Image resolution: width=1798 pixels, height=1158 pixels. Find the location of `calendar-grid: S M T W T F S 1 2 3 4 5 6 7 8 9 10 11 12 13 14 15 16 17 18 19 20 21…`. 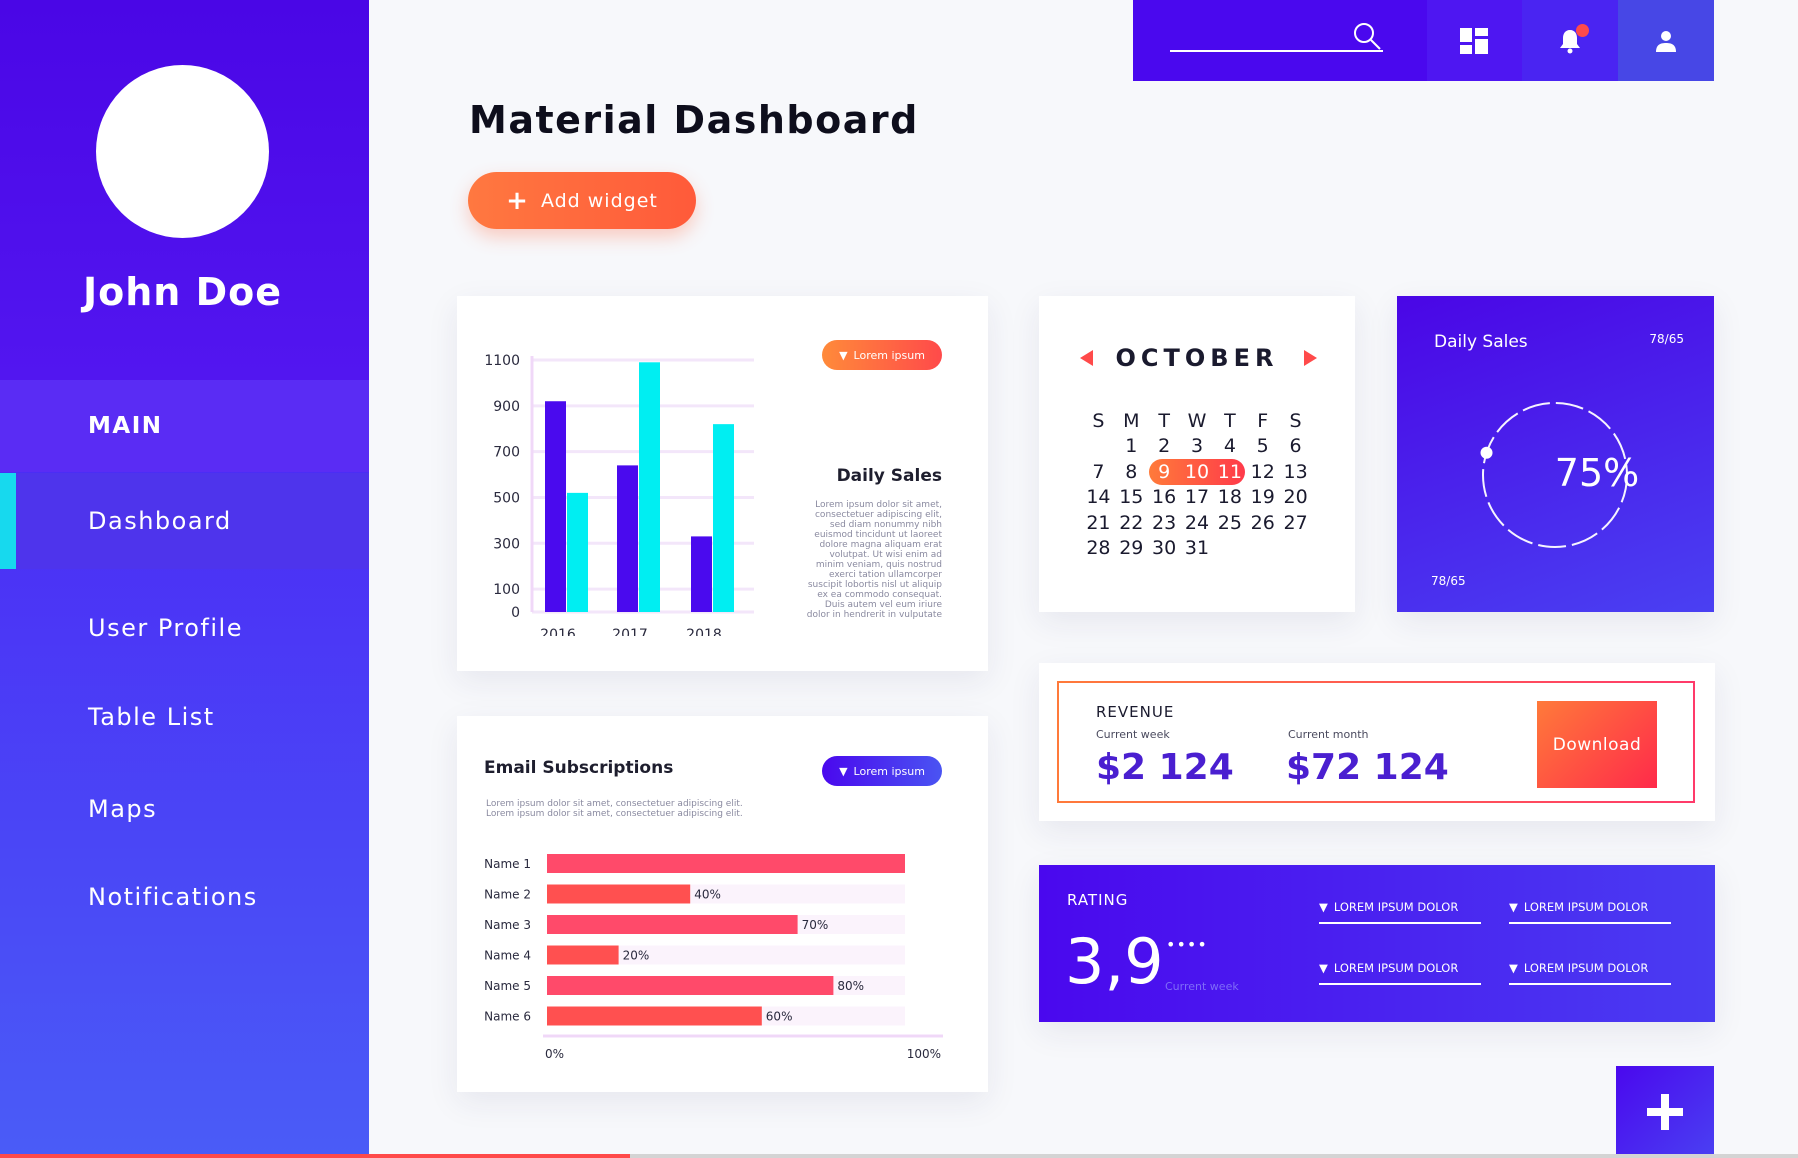

calendar-grid: S M T W T F S 1 2 3 4 5 6 7 8 9 10 11 12 13 14 15 16 17 18 19 20 21… is located at coordinates (1197, 484).